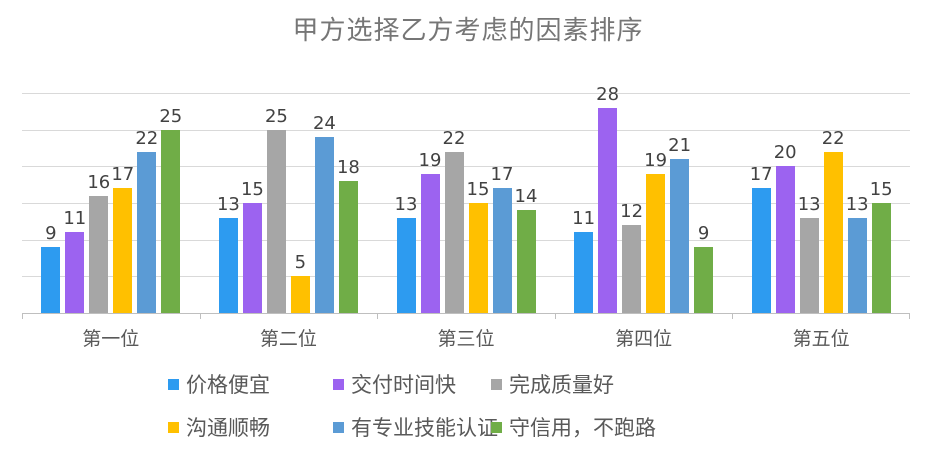 This screenshot has width=936, height=449. I want to click on data-label: 5, so click(300, 263).